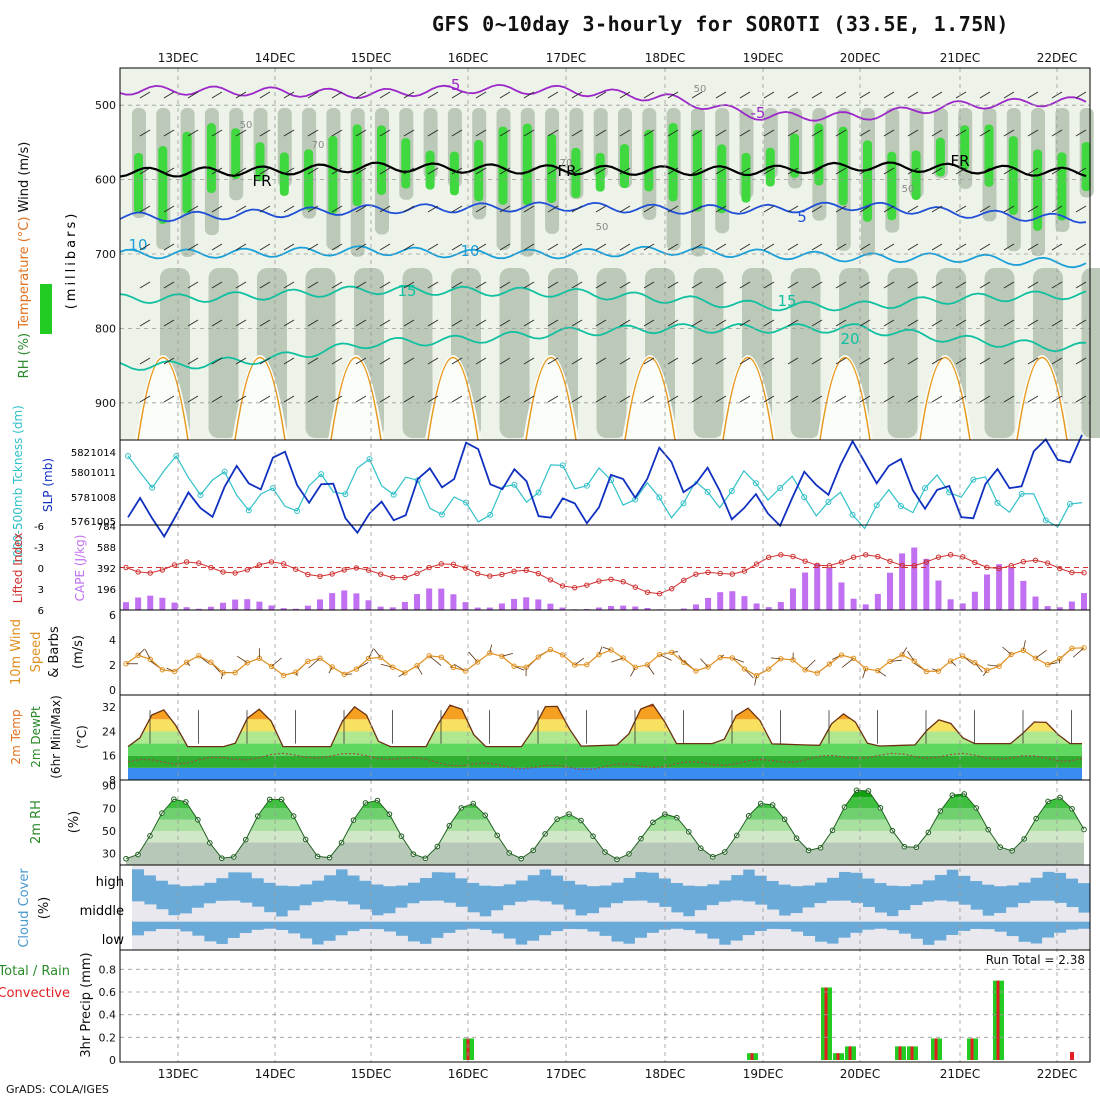 The image size is (1100, 1100). What do you see at coordinates (178, 1074) in the screenshot?
I see `date-label-bottom: 13DEC` at bounding box center [178, 1074].